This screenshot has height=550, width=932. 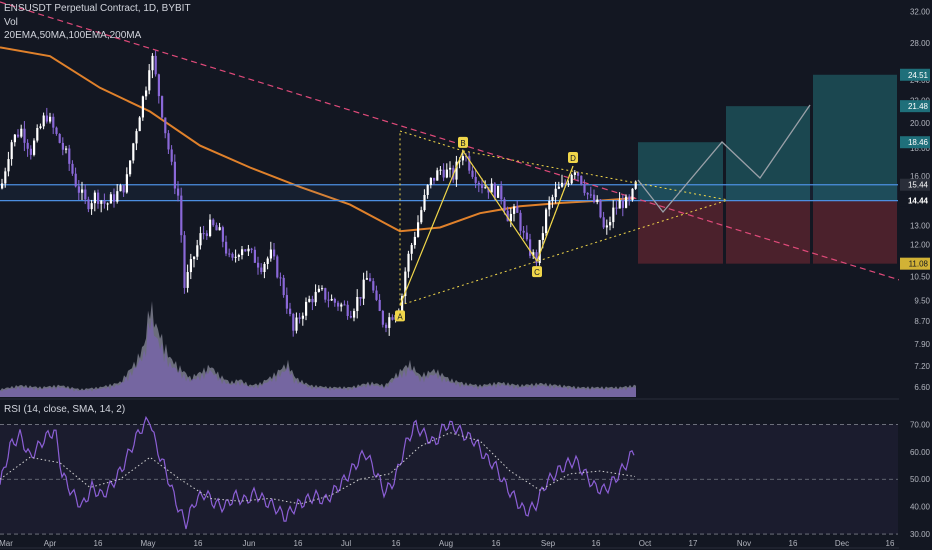 I want to click on price-label-text: 18.46, so click(x=918, y=142).